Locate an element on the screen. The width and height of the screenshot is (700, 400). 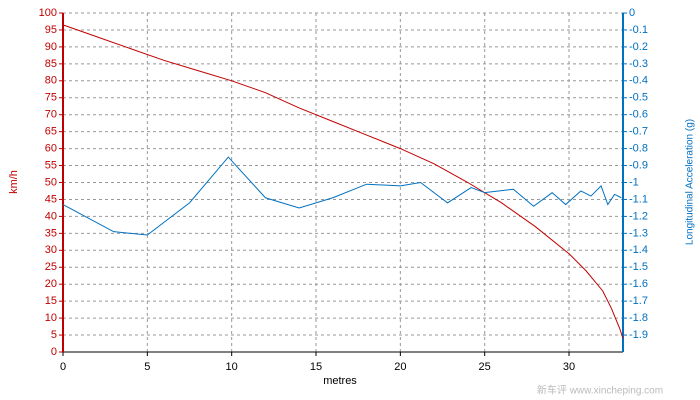
y2-tick-label: -1.4 is located at coordinates (638, 250).